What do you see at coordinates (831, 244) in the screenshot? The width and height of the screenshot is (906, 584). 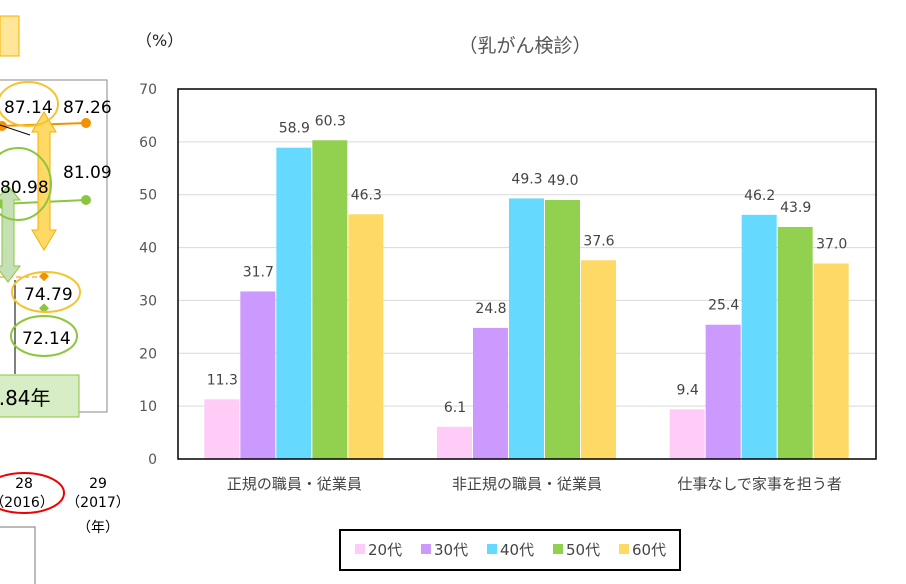 I see `data-label: 37.0` at bounding box center [831, 244].